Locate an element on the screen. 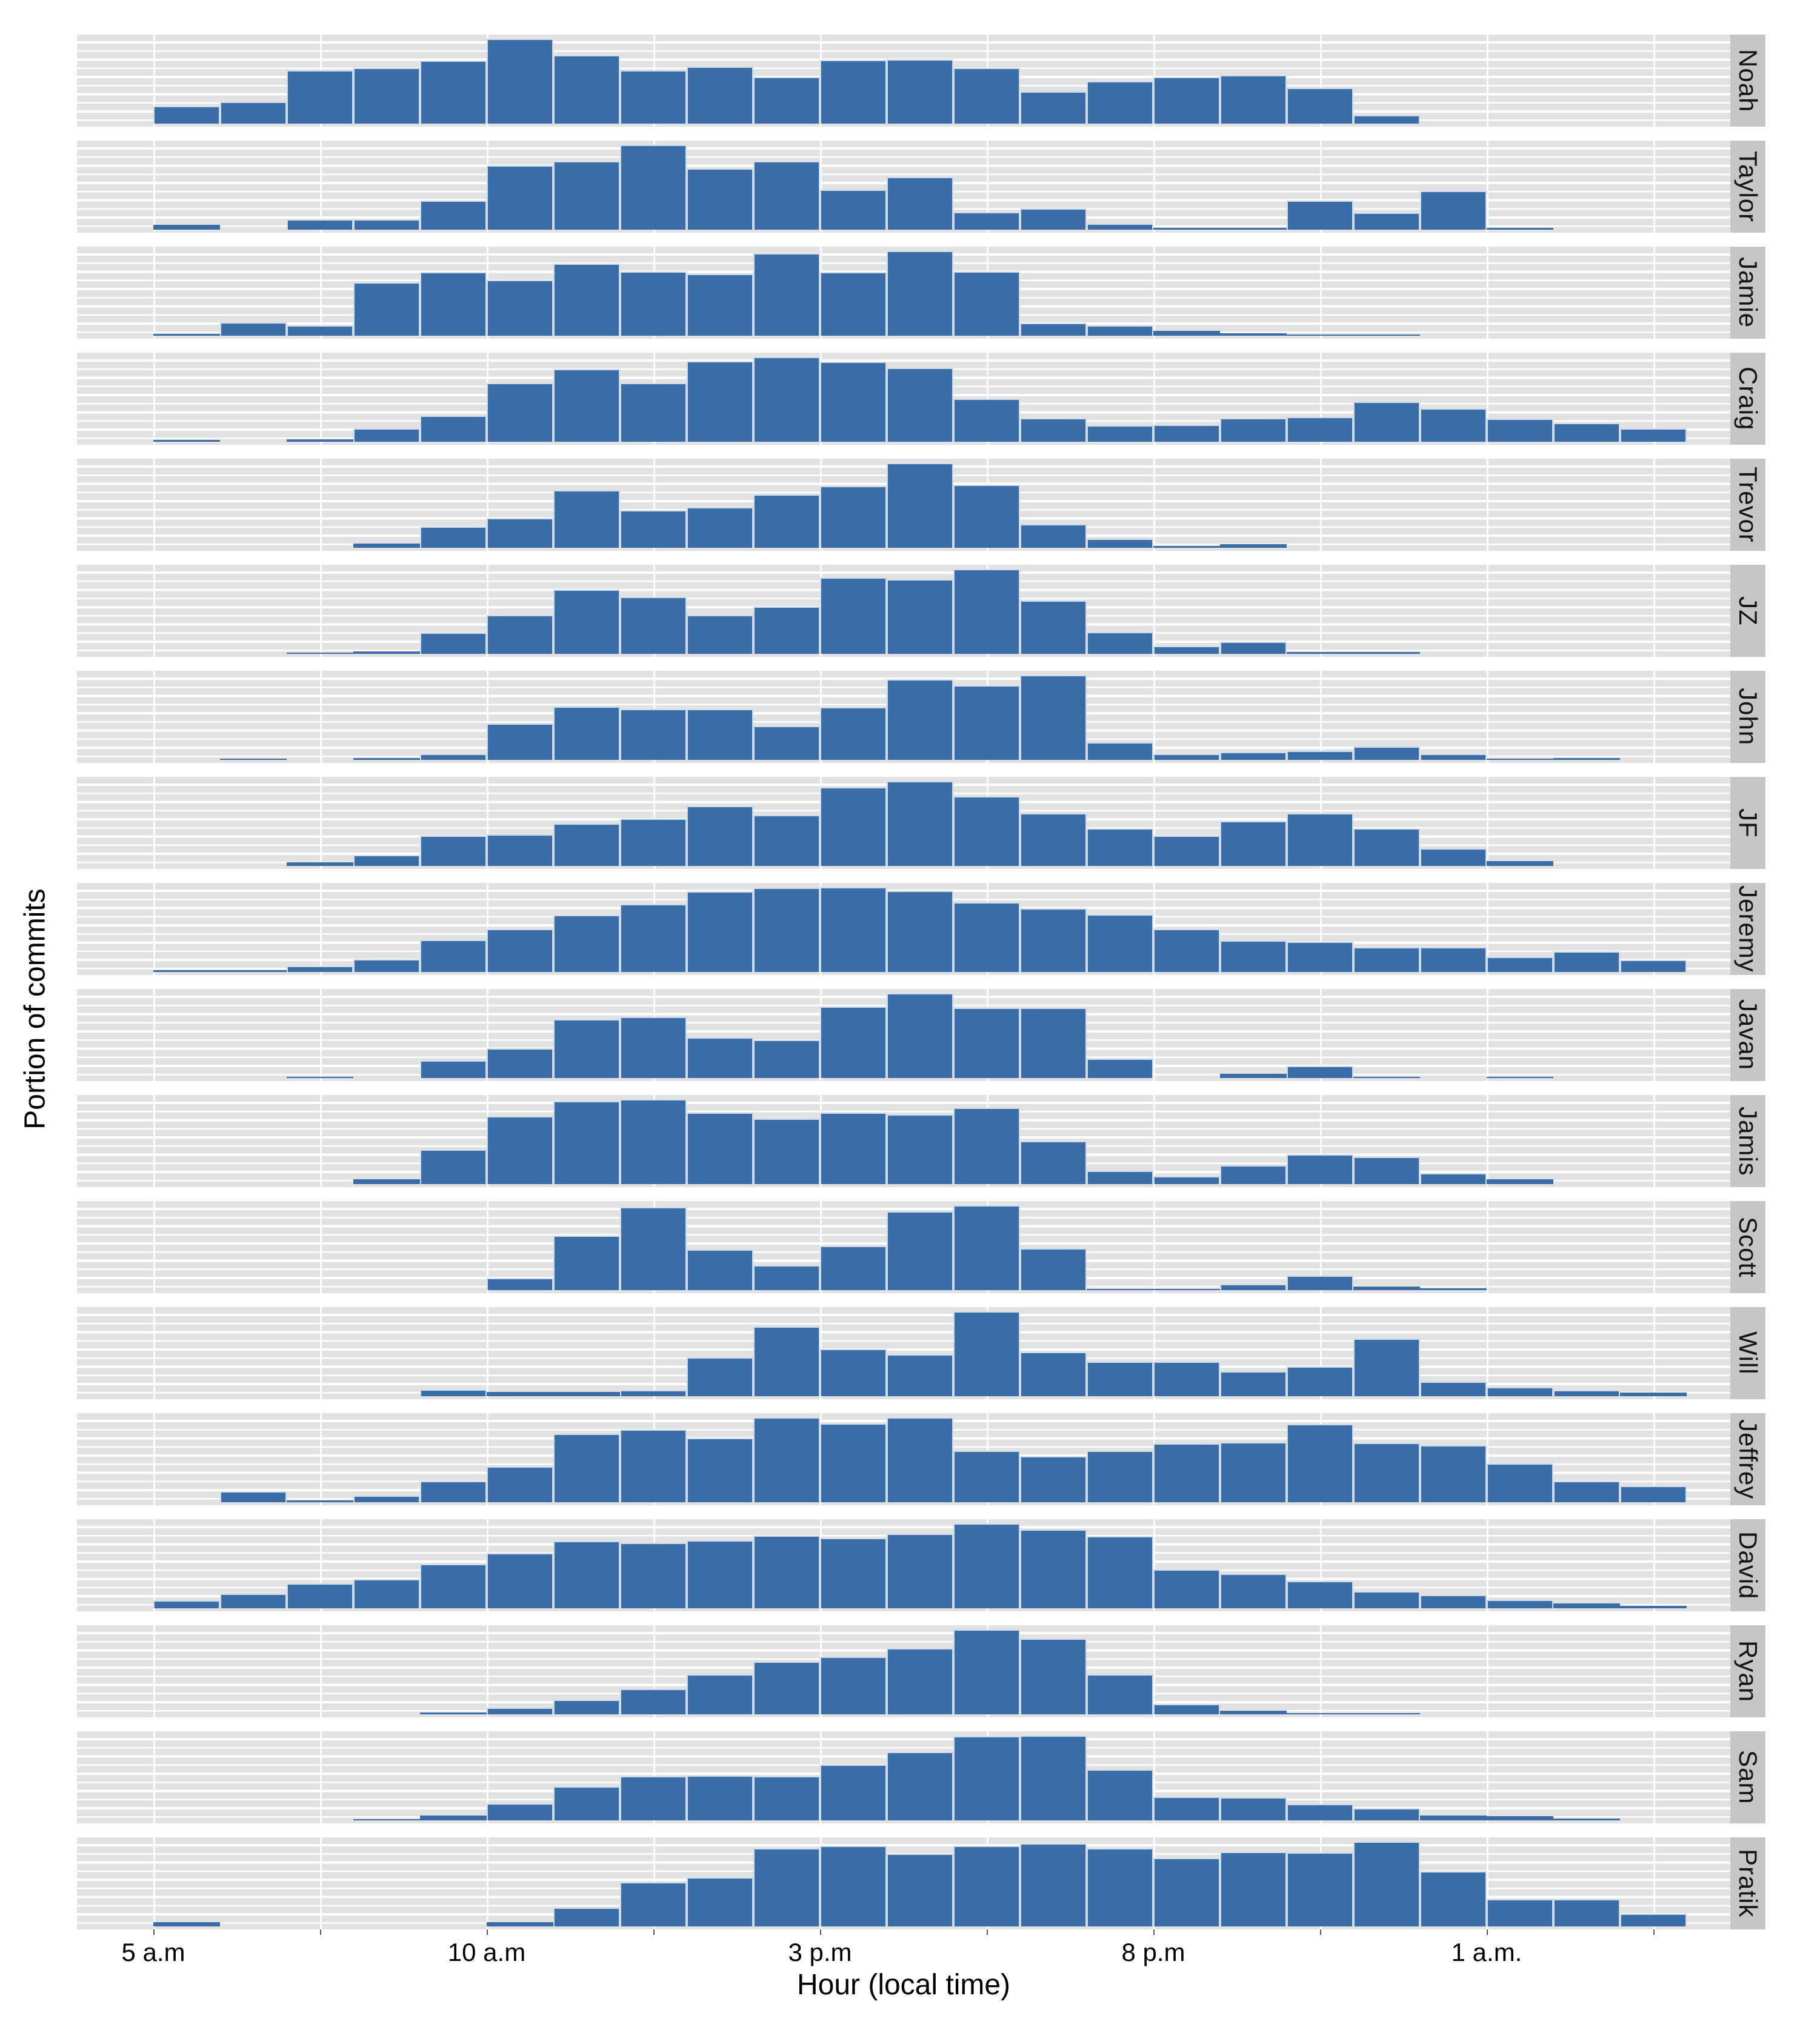 The height and width of the screenshot is (2024, 1820). histogram-bar-john-h14 is located at coordinates (786, 743).